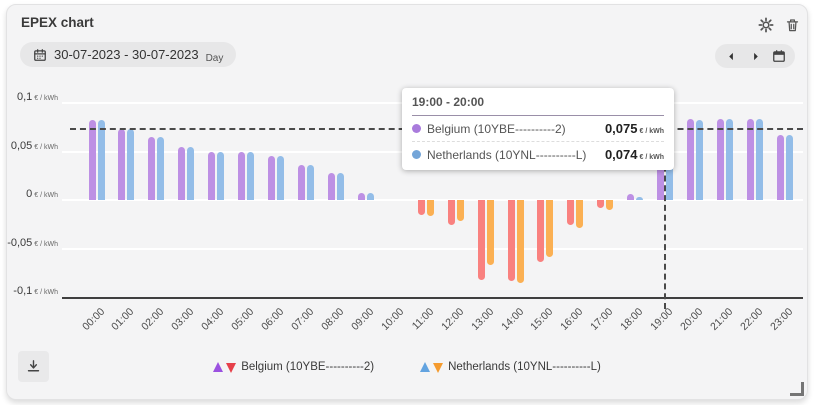 The height and width of the screenshot is (405, 814). I want to click on bar-belgium-20:00, so click(691, 159).